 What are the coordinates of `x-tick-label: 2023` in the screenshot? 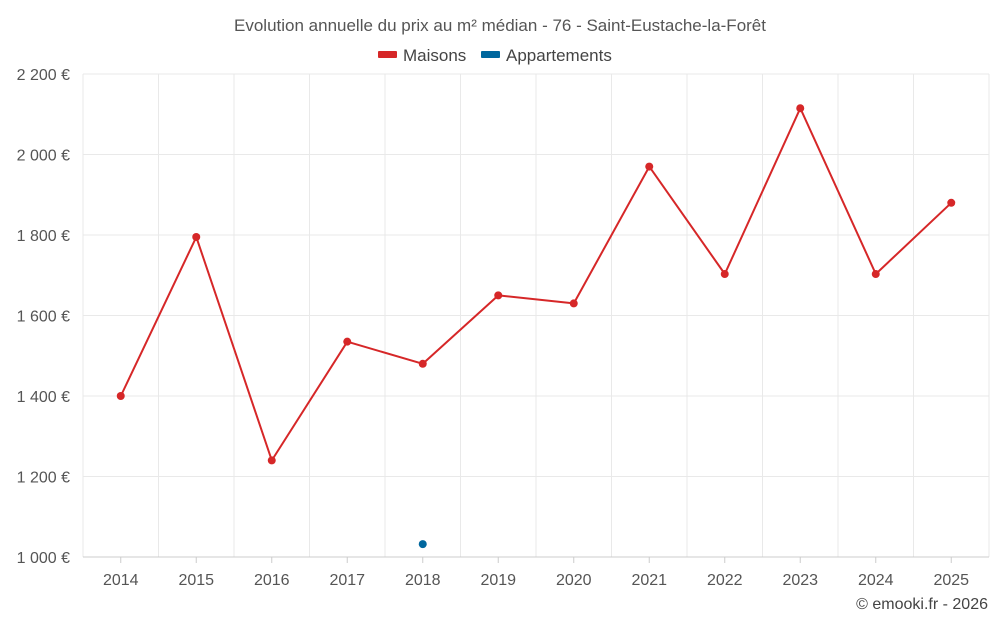 It's located at (800, 580).